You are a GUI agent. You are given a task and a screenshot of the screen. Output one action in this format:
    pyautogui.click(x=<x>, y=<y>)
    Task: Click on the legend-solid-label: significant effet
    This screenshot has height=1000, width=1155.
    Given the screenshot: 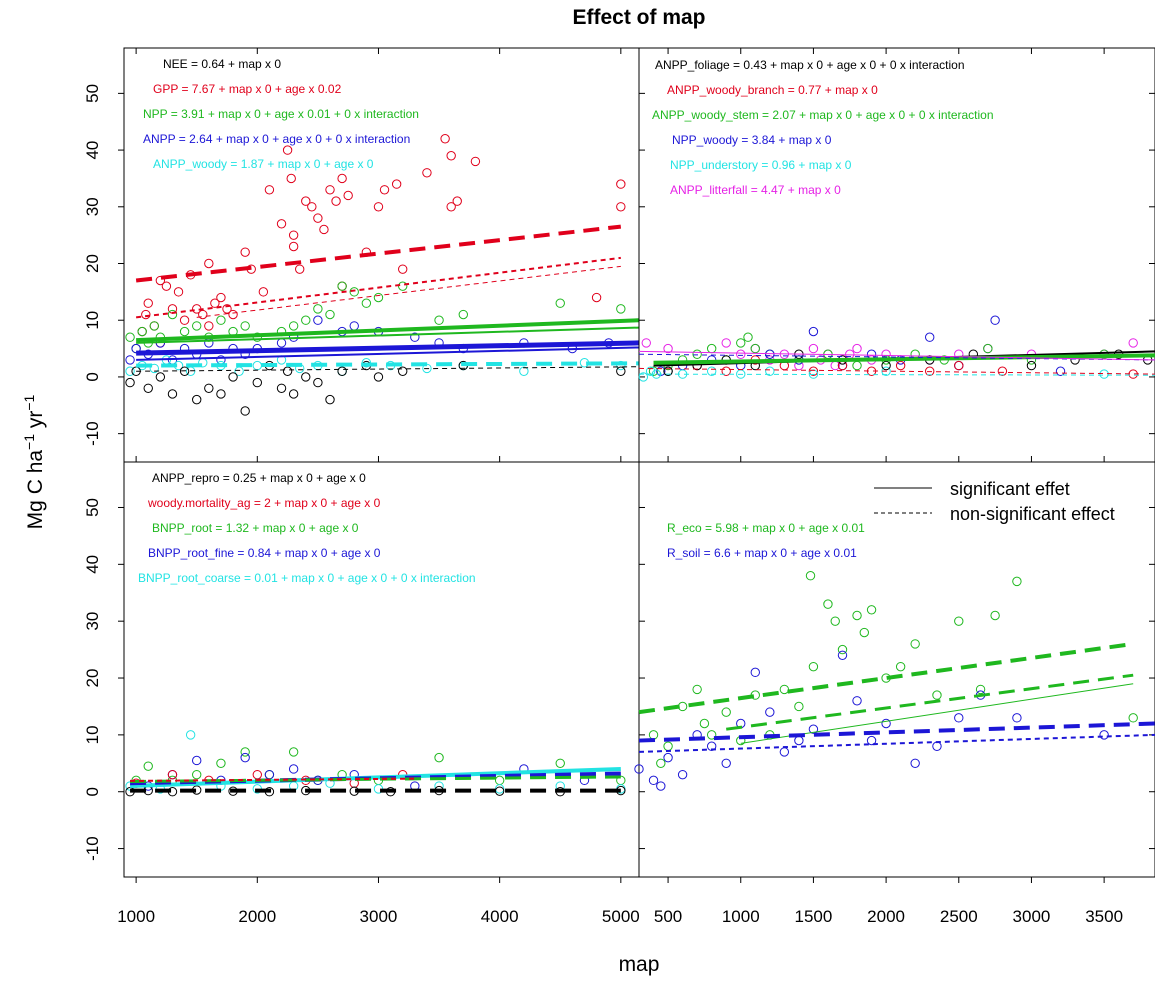 What is the action you would take?
    pyautogui.click(x=1010, y=489)
    